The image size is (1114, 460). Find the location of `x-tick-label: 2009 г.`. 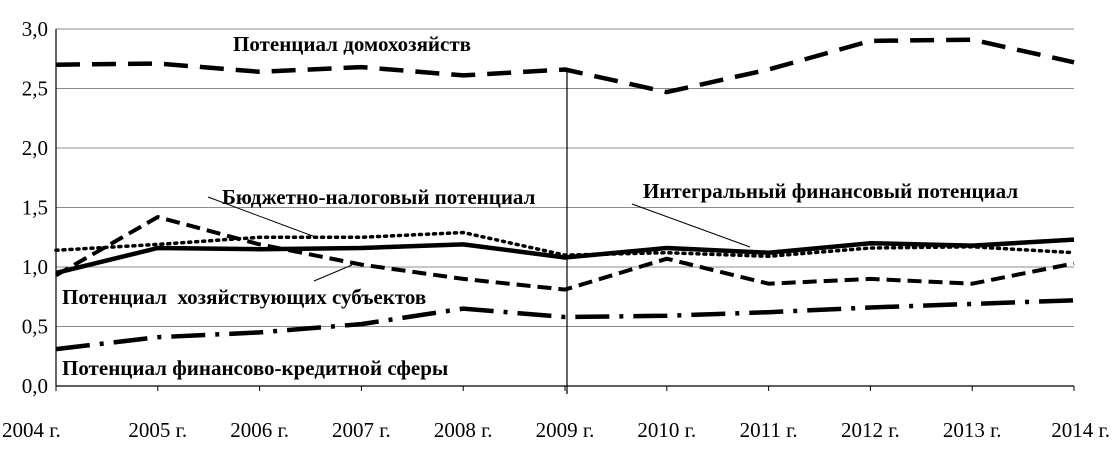

x-tick-label: 2009 г. is located at coordinates (565, 430).